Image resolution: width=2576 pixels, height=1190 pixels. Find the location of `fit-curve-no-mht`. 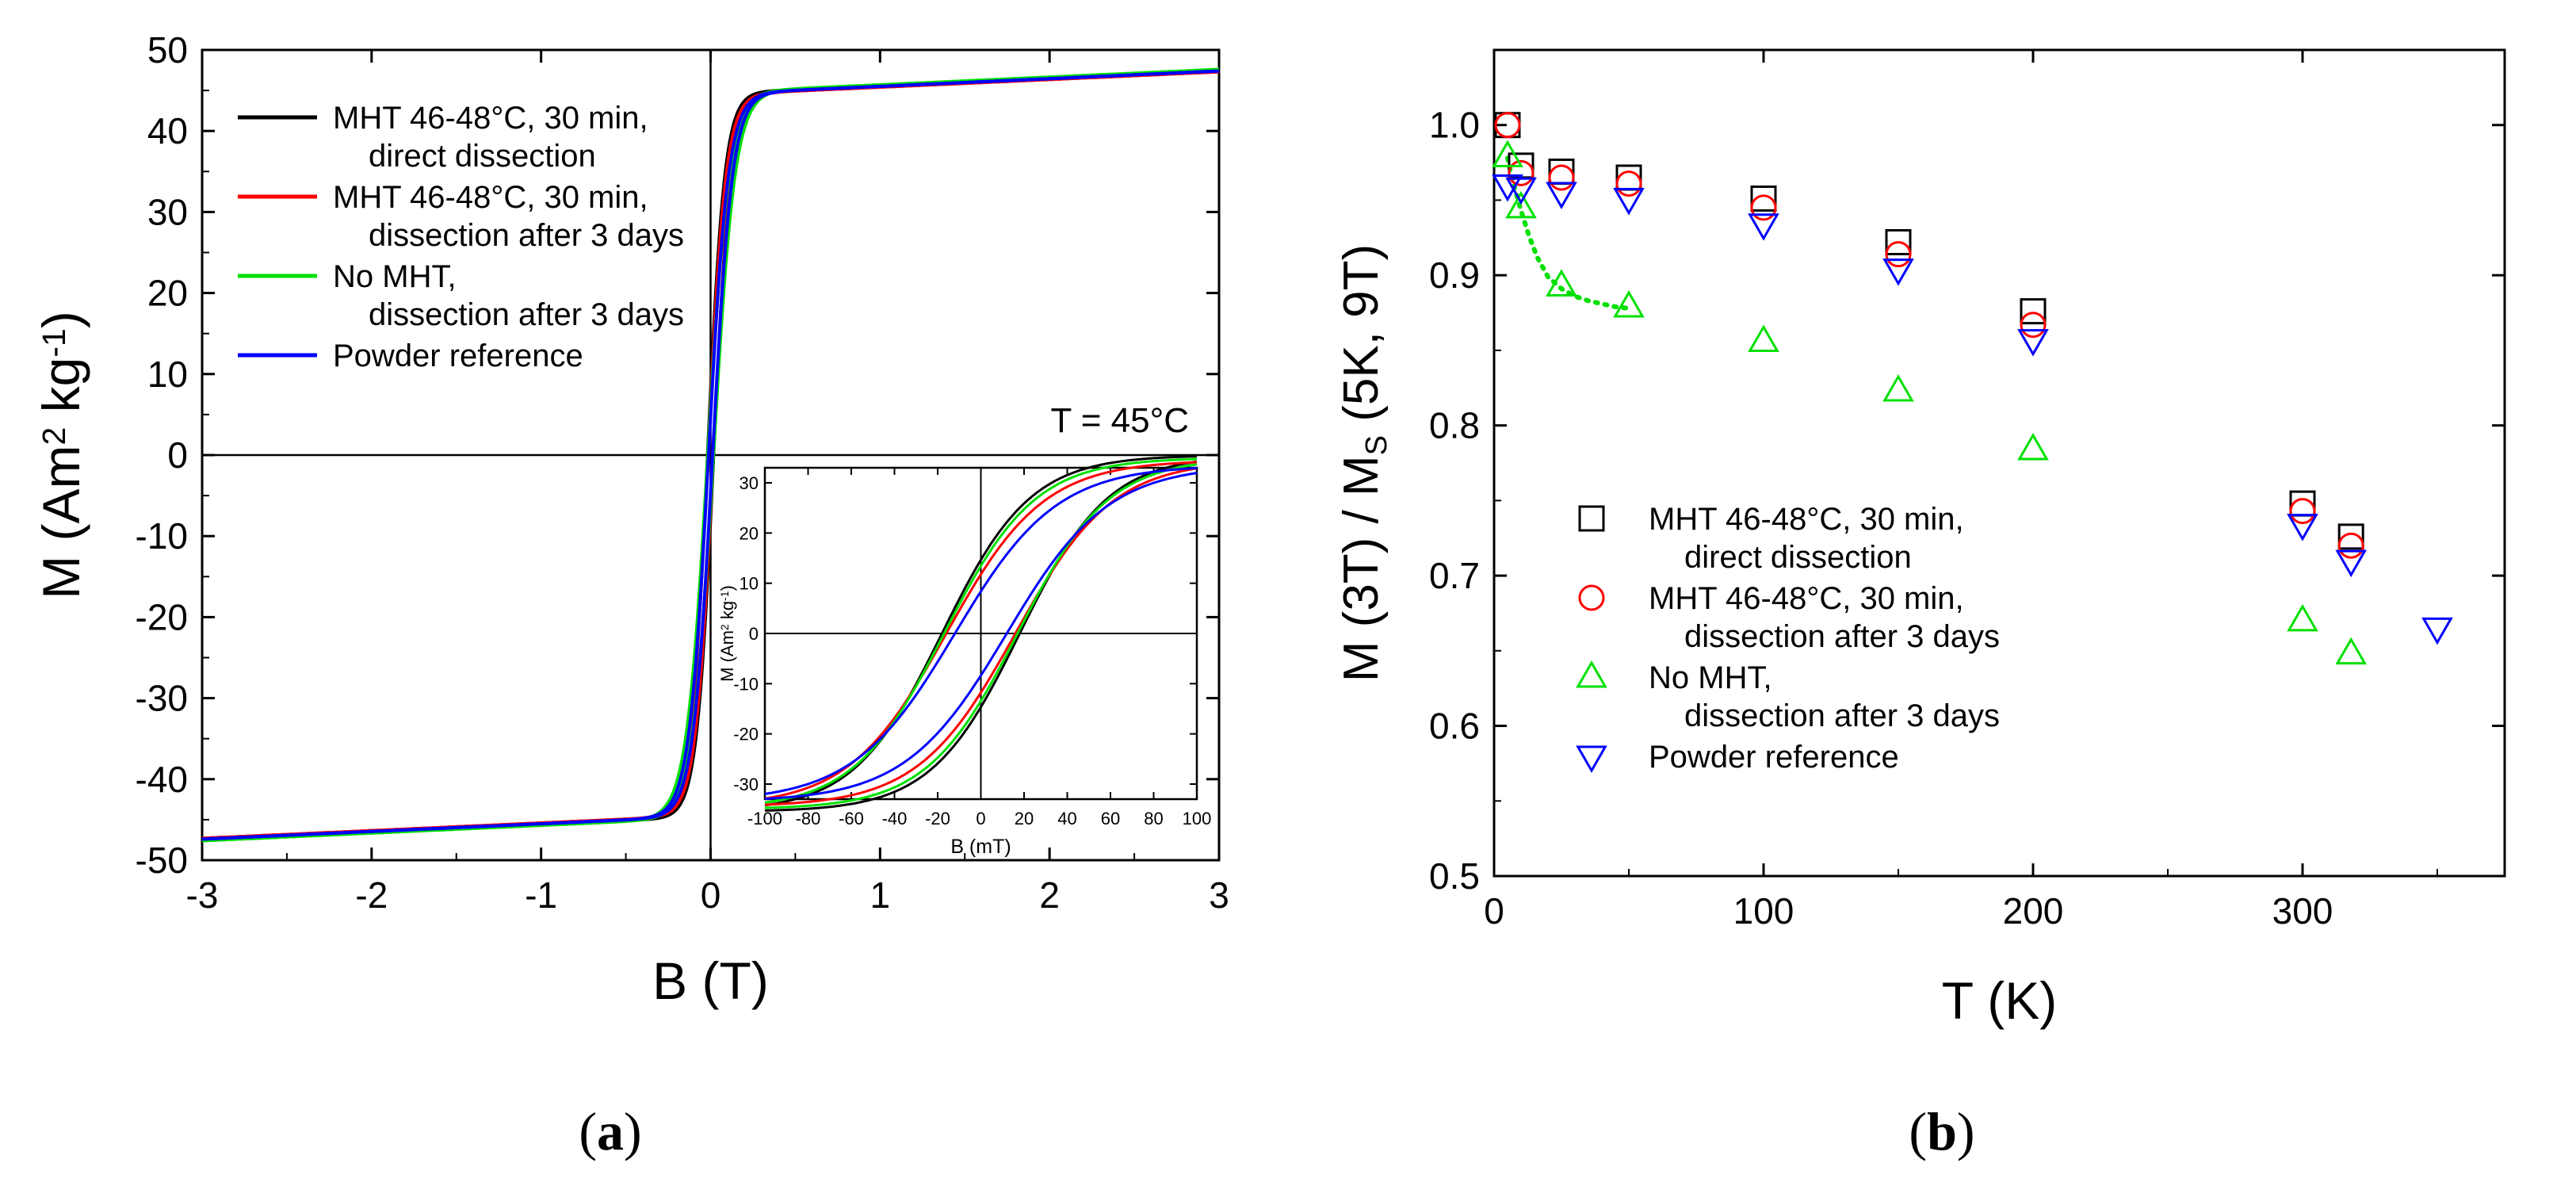

fit-curve-no-mht is located at coordinates (1568, 233).